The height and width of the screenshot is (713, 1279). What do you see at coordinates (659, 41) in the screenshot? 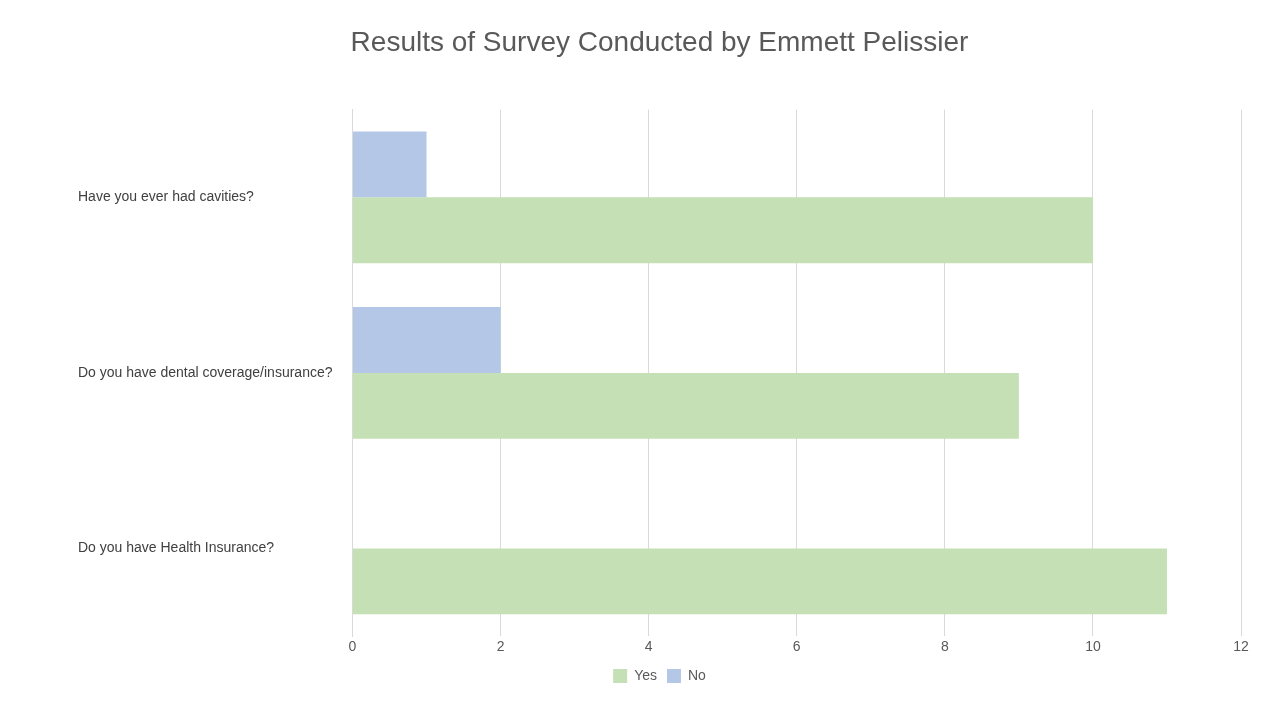
I see `chart-title: Results of Survey Conducted by Emmett Pelissier` at bounding box center [659, 41].